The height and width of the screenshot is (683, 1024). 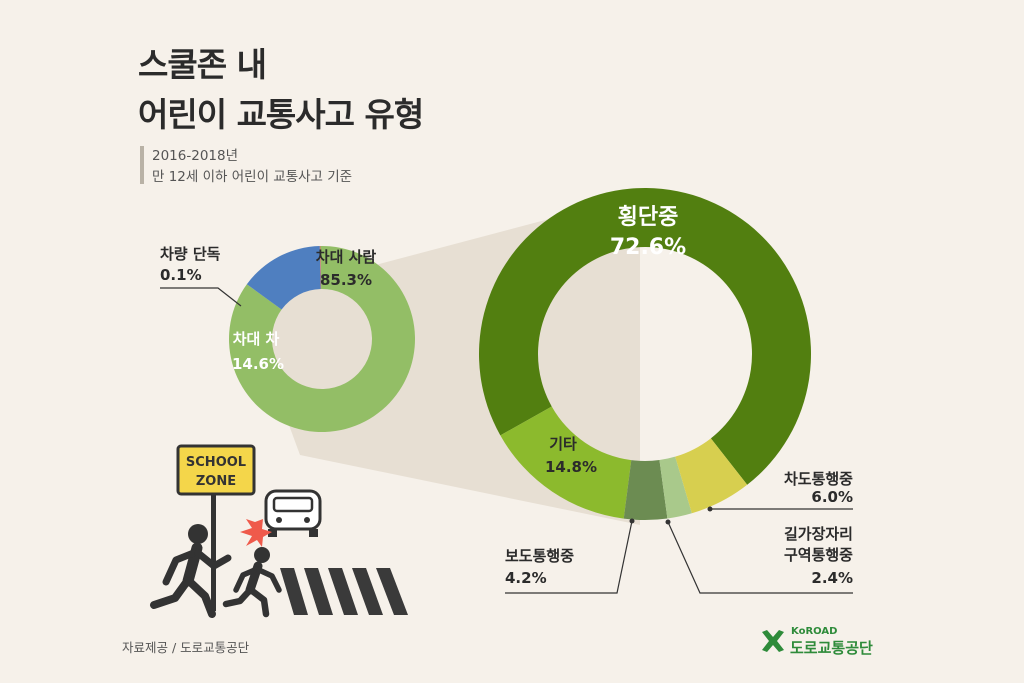 I want to click on slice-car-car, so click(x=283, y=278).